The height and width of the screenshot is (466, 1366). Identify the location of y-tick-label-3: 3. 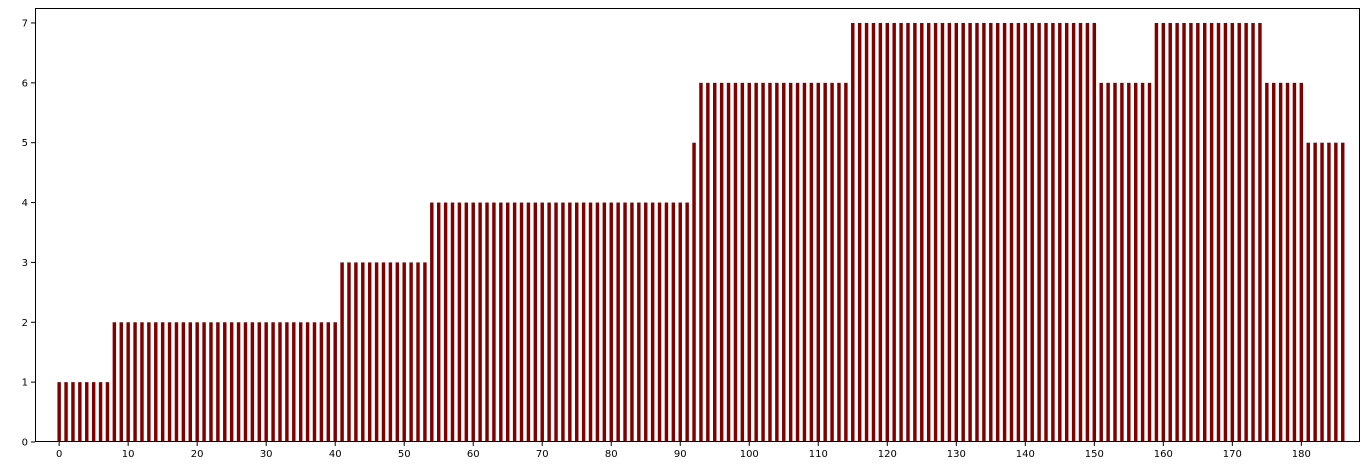
(25, 263).